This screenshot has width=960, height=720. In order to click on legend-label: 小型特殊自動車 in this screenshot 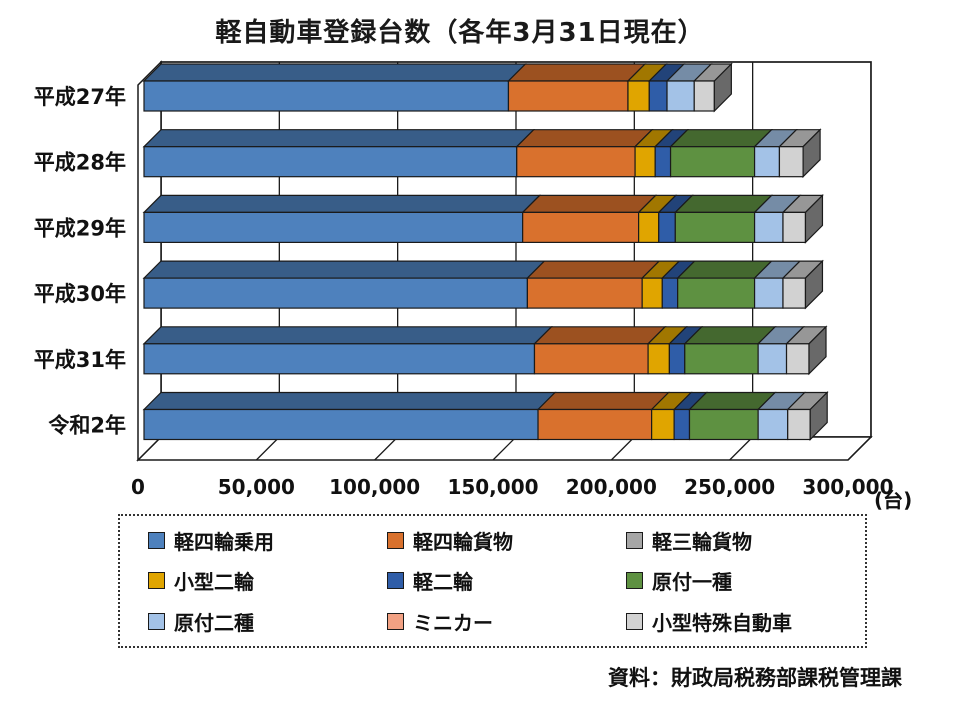, I will do `click(722, 623)`.